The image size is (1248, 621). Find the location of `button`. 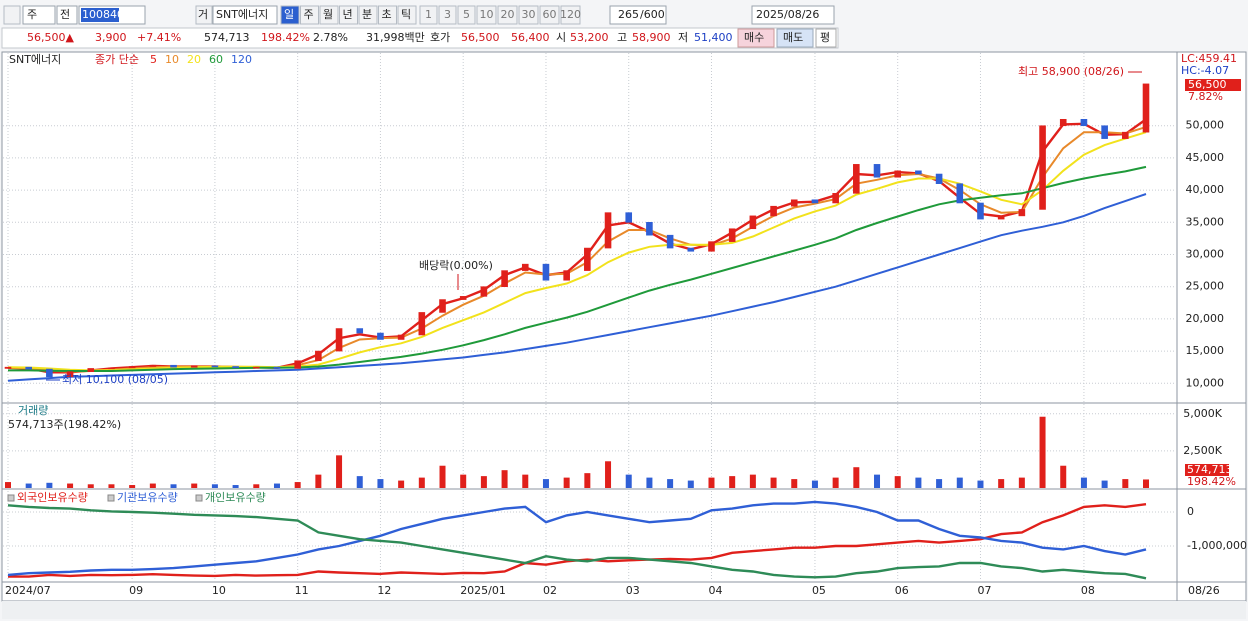

button is located at coordinates (12, 15).